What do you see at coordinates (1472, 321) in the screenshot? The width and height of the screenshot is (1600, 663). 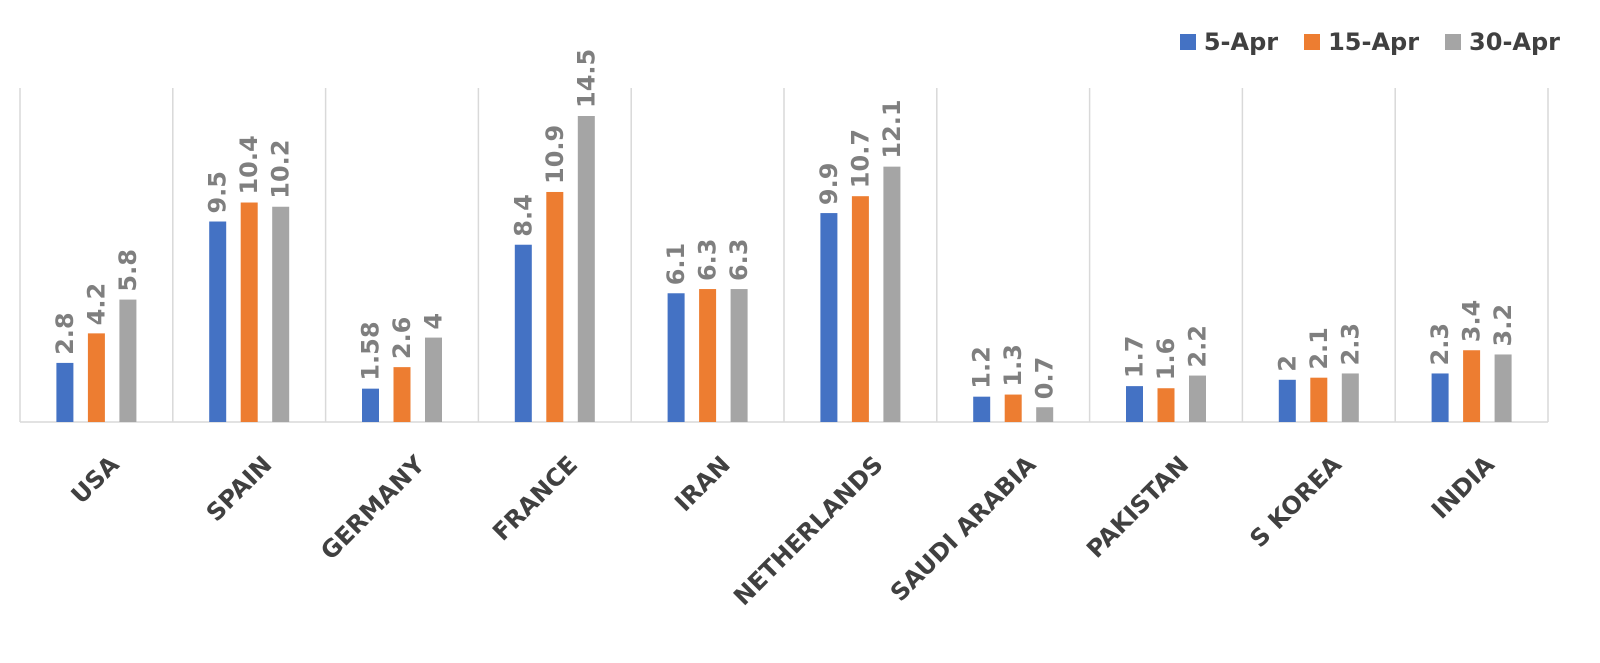 I see `data-label: 3.4` at bounding box center [1472, 321].